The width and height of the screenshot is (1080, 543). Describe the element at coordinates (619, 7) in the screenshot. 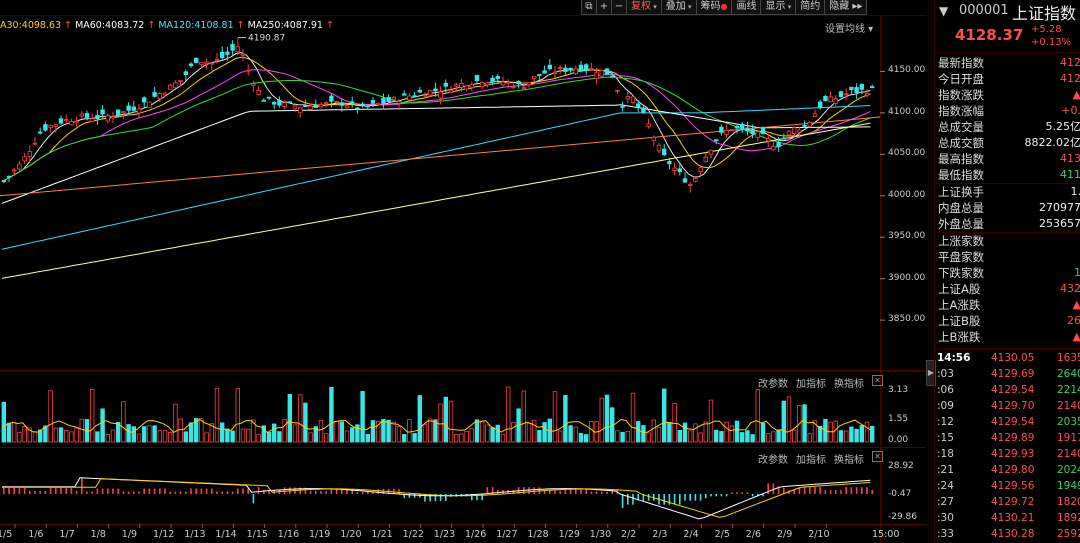

I see `minus-icon: −` at that location.